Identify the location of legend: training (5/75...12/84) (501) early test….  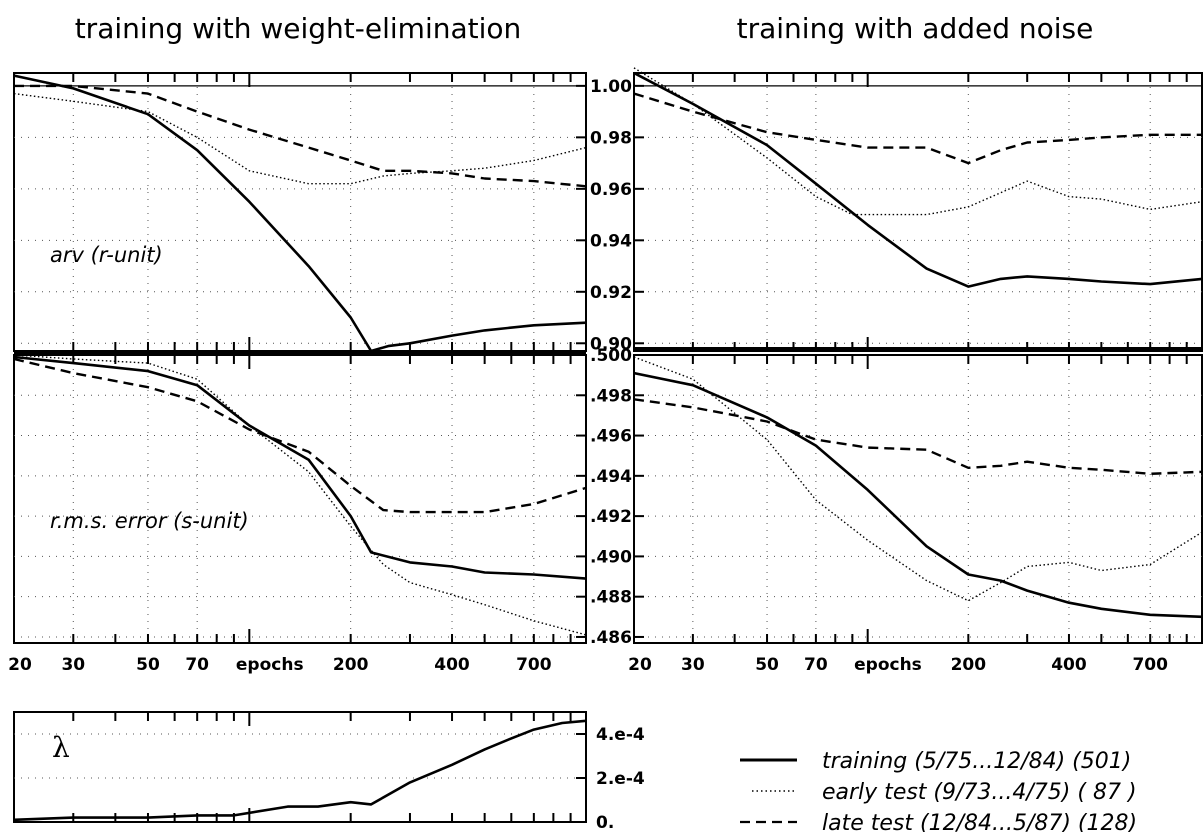
(938, 790).